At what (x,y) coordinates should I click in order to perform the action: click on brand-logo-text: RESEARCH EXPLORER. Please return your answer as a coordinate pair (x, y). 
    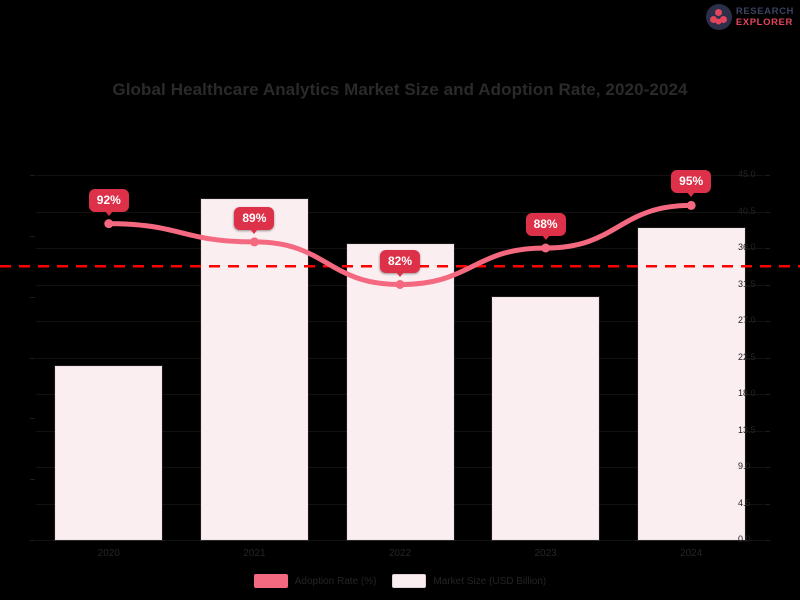
    Looking at the image, I should click on (765, 17).